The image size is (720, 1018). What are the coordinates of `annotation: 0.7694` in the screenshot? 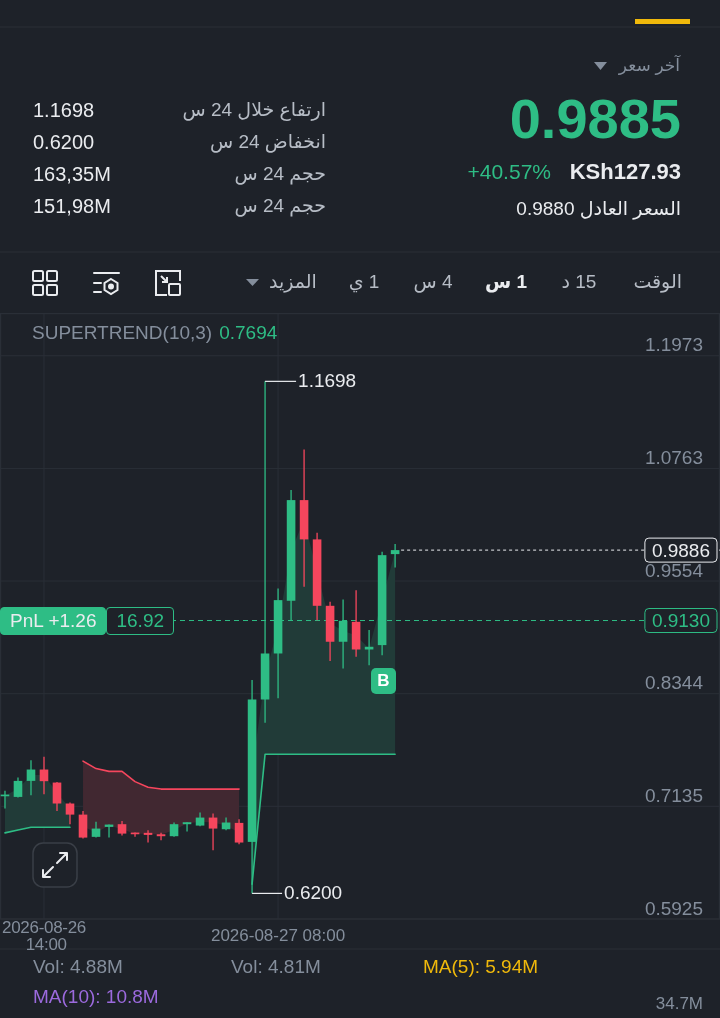 It's located at (248, 333).